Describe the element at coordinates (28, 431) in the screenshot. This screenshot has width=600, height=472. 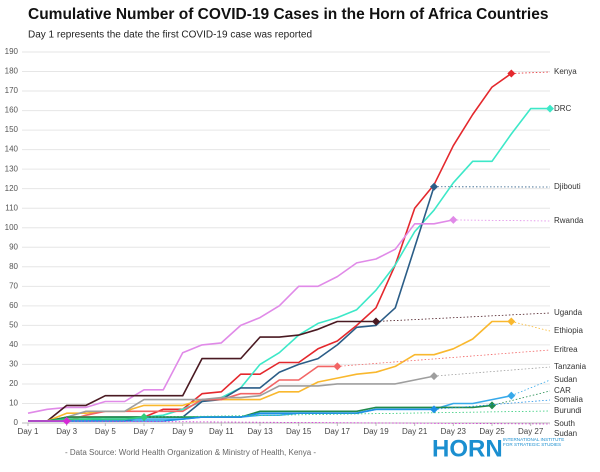
I see `x-tick-label: Day 1` at that location.